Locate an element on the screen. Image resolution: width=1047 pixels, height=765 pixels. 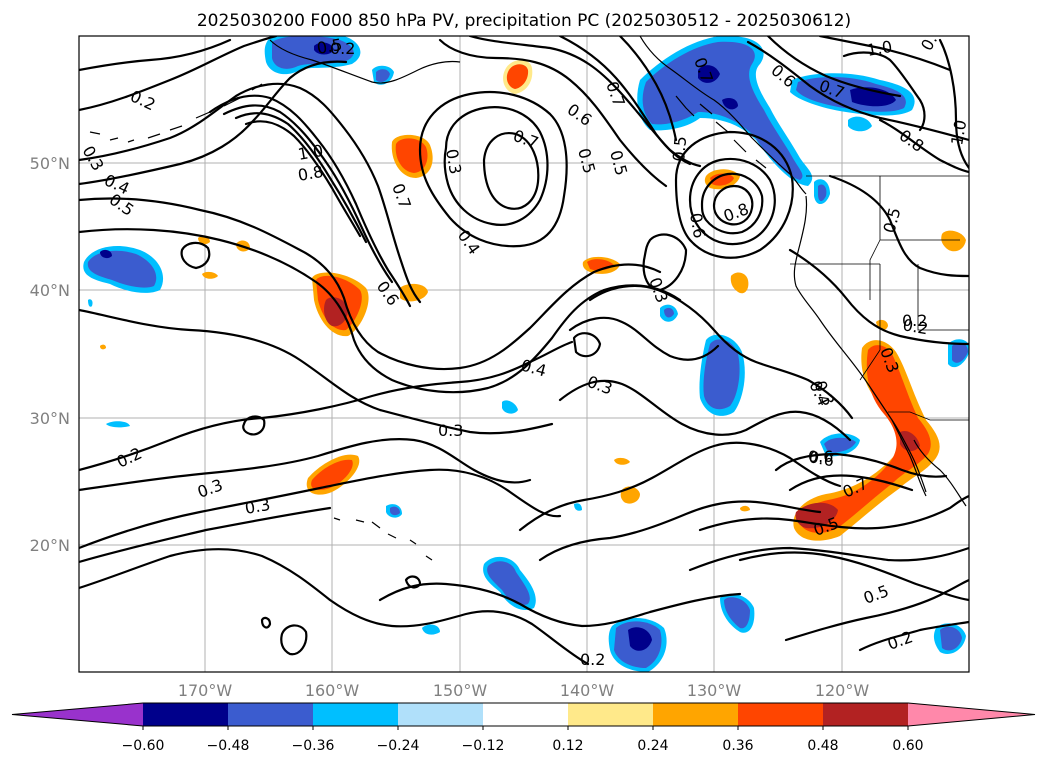
contour-label: 0.8 is located at coordinates (310, 173).